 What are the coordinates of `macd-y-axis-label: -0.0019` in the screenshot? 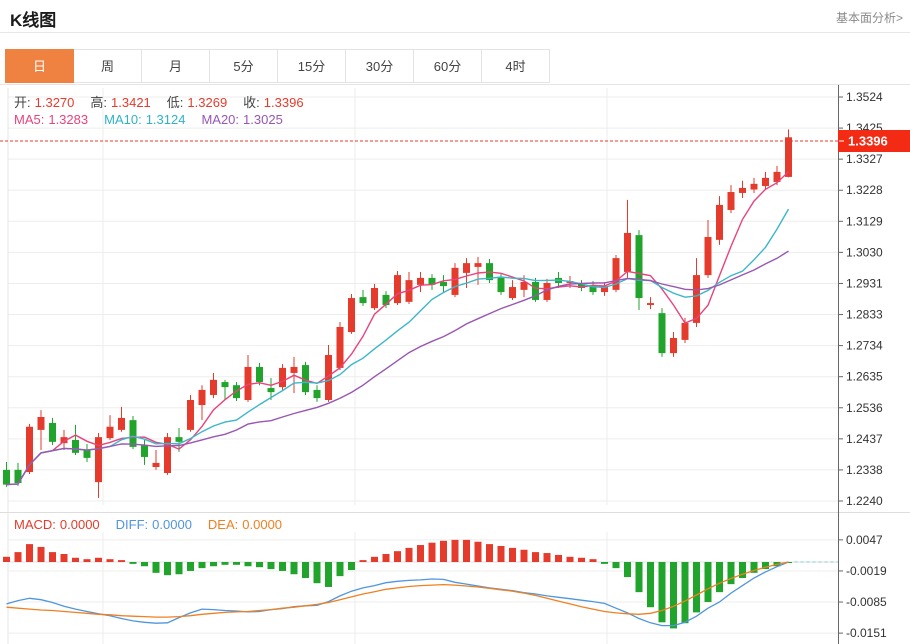 It's located at (866, 571).